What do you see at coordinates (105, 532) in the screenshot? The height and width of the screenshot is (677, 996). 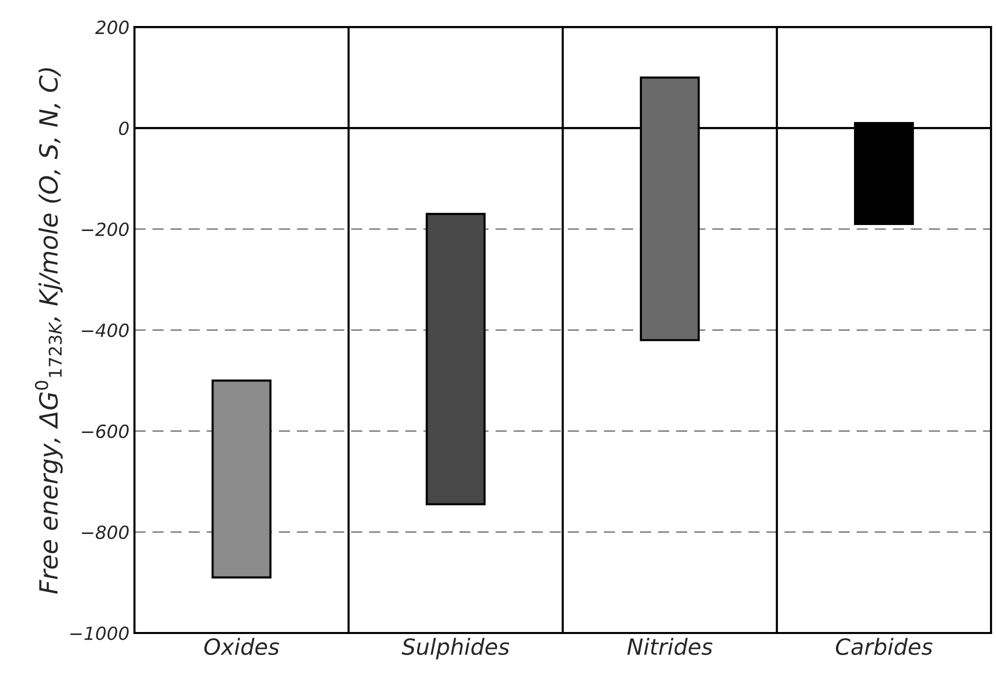 I see `y-tick-label: −800` at bounding box center [105, 532].